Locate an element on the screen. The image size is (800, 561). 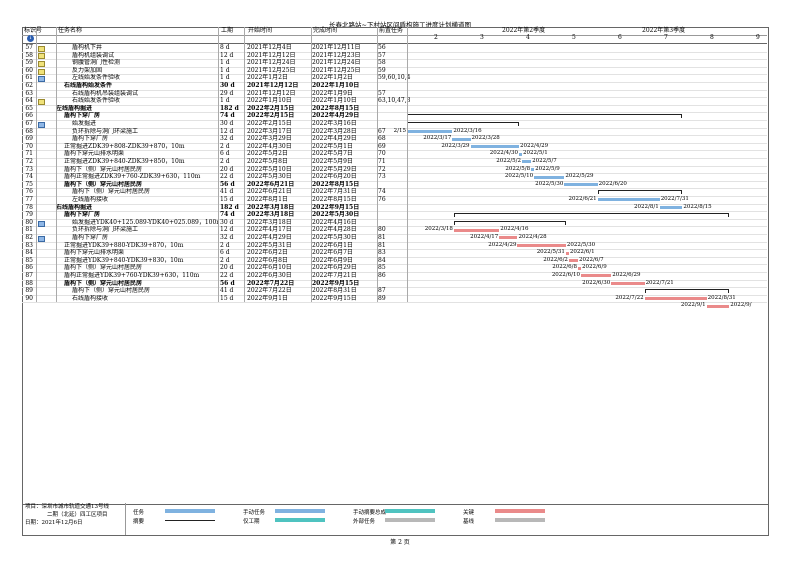
task-predecessors: 63,10,47,3 is located at coordinates (394, 101).